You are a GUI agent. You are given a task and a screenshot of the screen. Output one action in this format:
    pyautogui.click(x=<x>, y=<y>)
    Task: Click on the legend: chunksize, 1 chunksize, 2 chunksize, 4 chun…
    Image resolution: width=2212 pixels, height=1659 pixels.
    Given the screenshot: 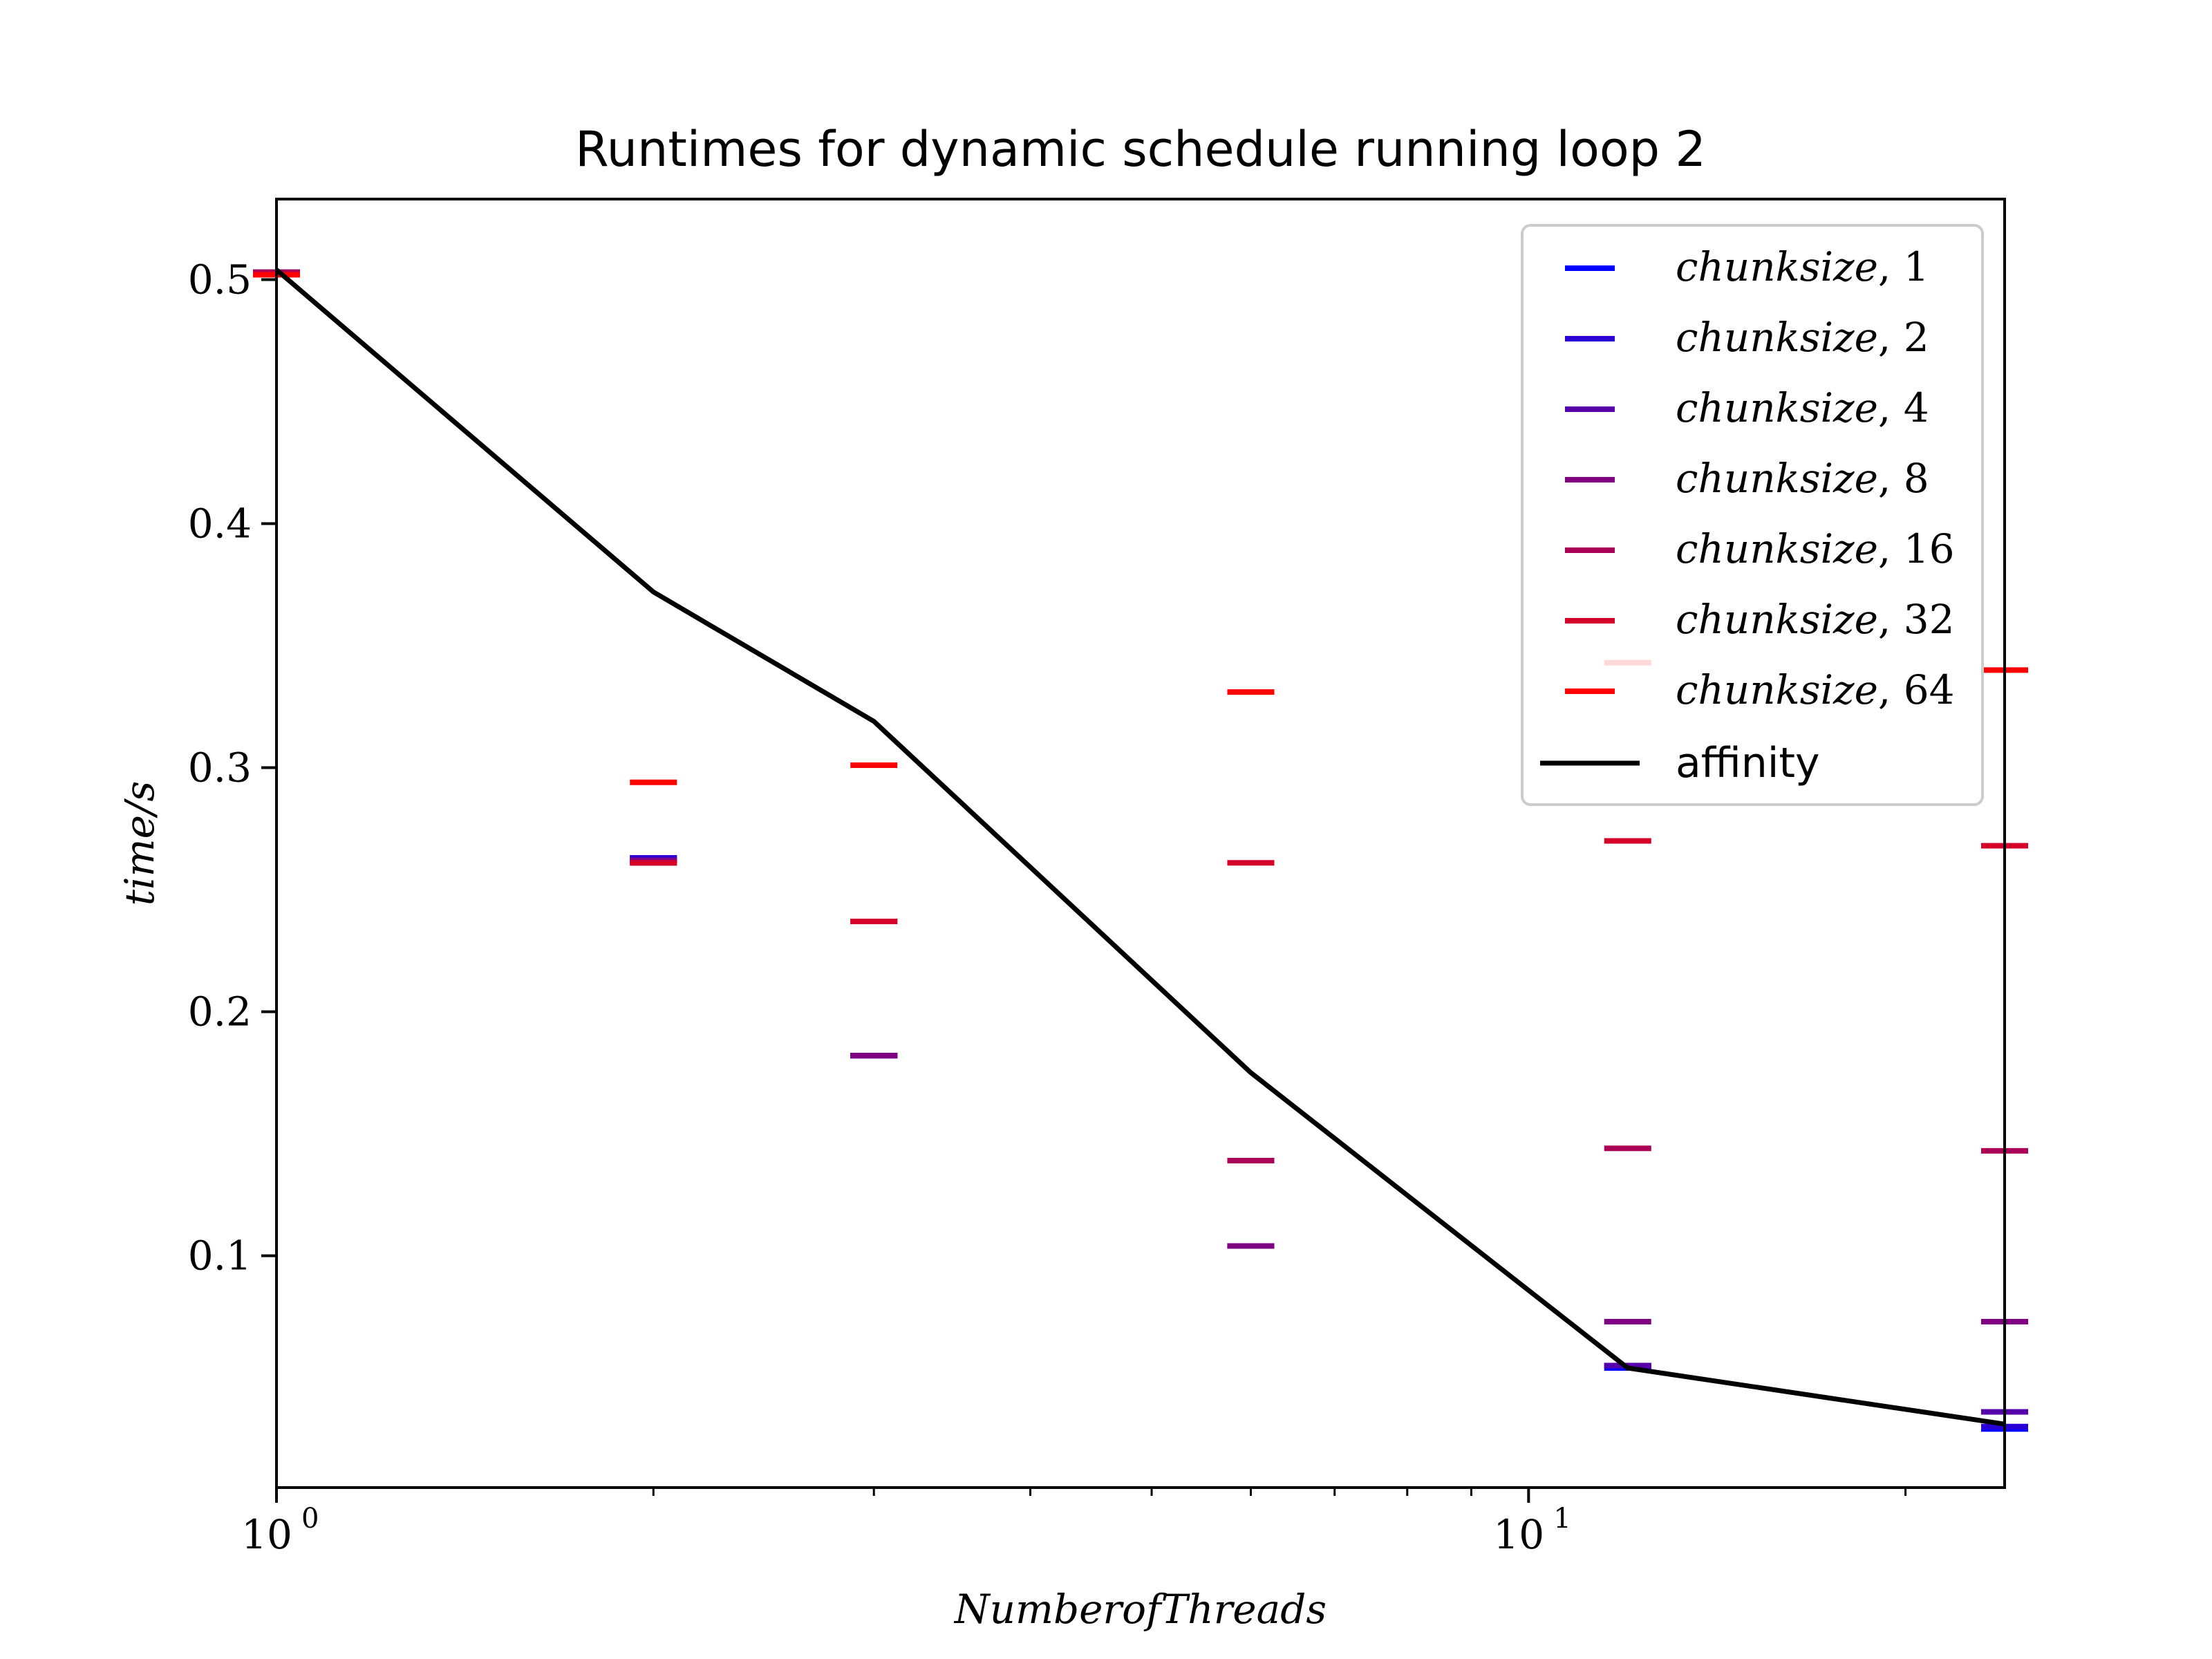 What is the action you would take?
    pyautogui.click(x=1752, y=515)
    